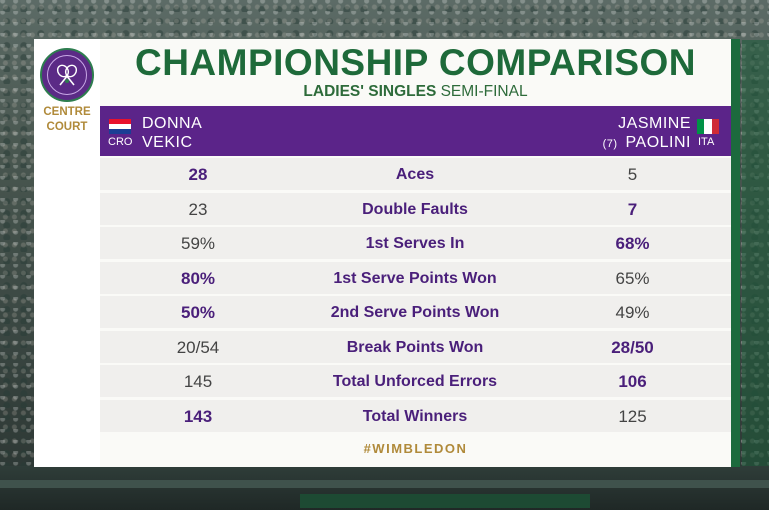  Describe the element at coordinates (658, 142) in the screenshot. I see `player2-last-name: PAOLINI` at that location.